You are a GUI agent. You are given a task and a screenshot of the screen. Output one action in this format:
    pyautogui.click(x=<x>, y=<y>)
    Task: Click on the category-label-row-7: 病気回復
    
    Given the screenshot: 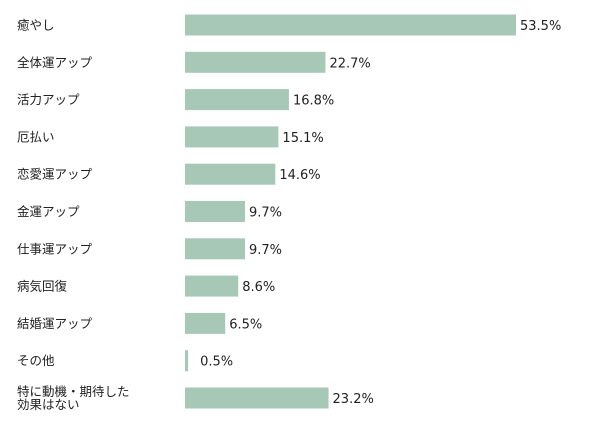 What is the action you would take?
    pyautogui.click(x=42, y=286)
    